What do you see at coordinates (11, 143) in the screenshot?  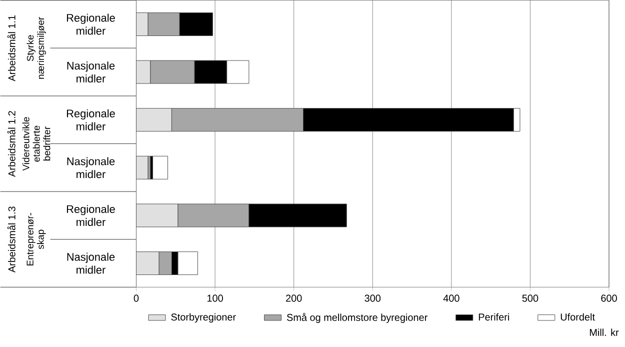 I see `text: Arbeidsmål 1.2` at bounding box center [11, 143].